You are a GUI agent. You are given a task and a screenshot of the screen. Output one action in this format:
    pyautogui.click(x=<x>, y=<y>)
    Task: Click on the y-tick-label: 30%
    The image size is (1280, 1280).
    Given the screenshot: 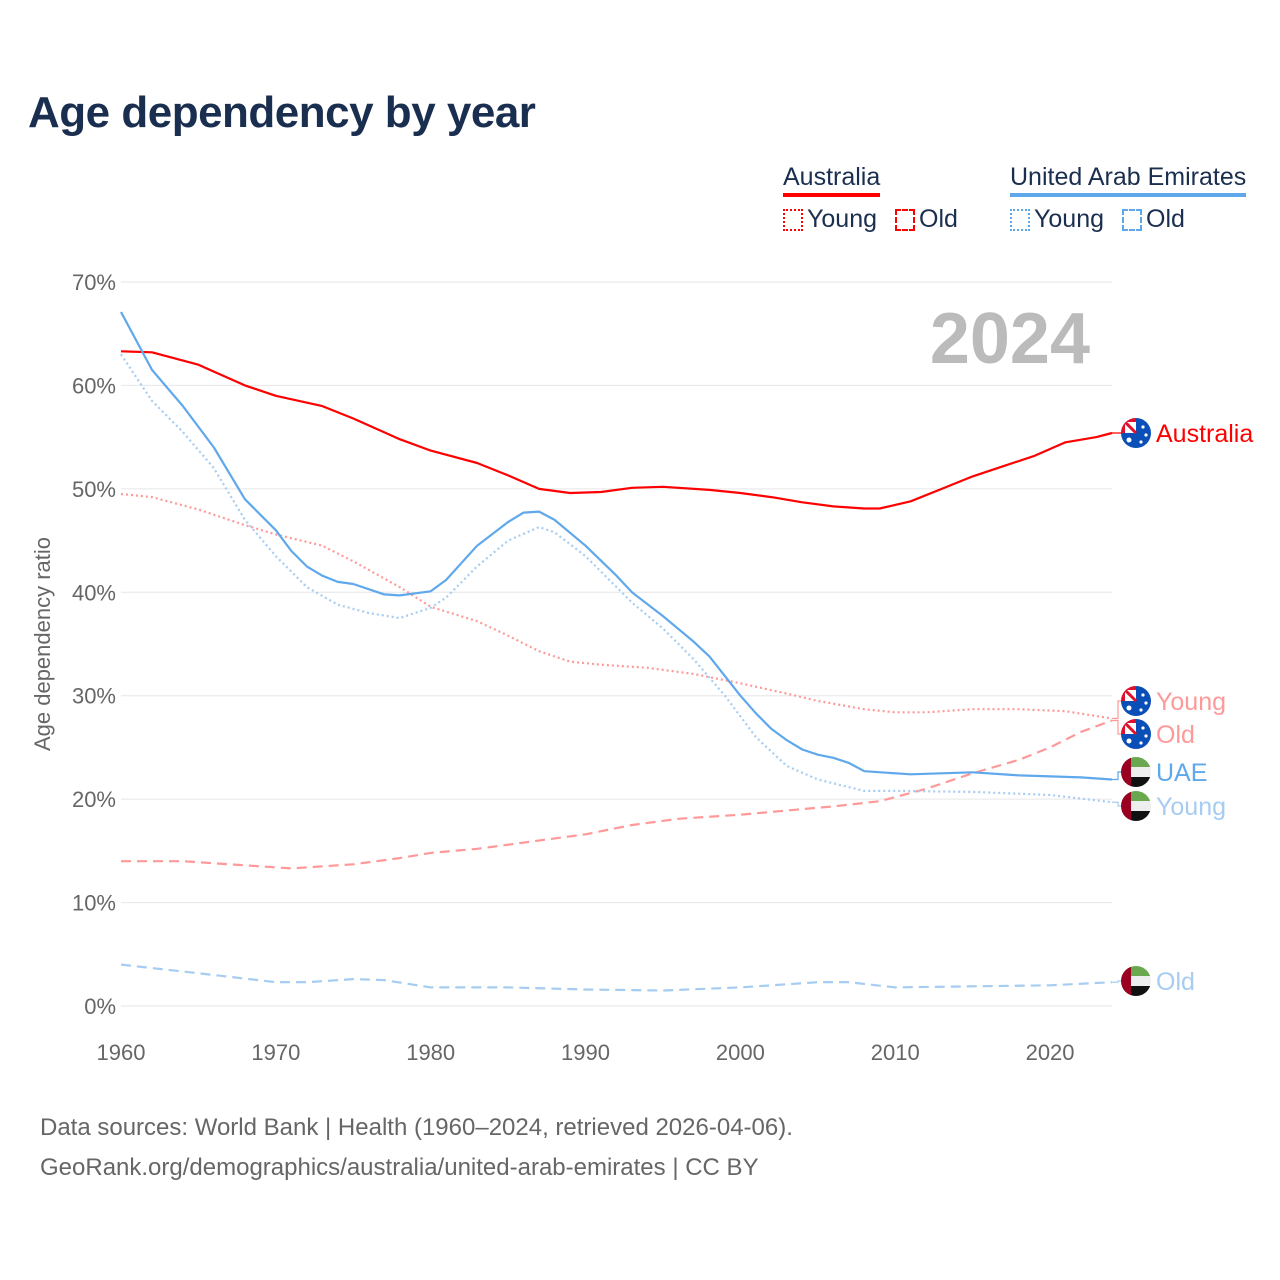 What is the action you would take?
    pyautogui.click(x=94, y=696)
    